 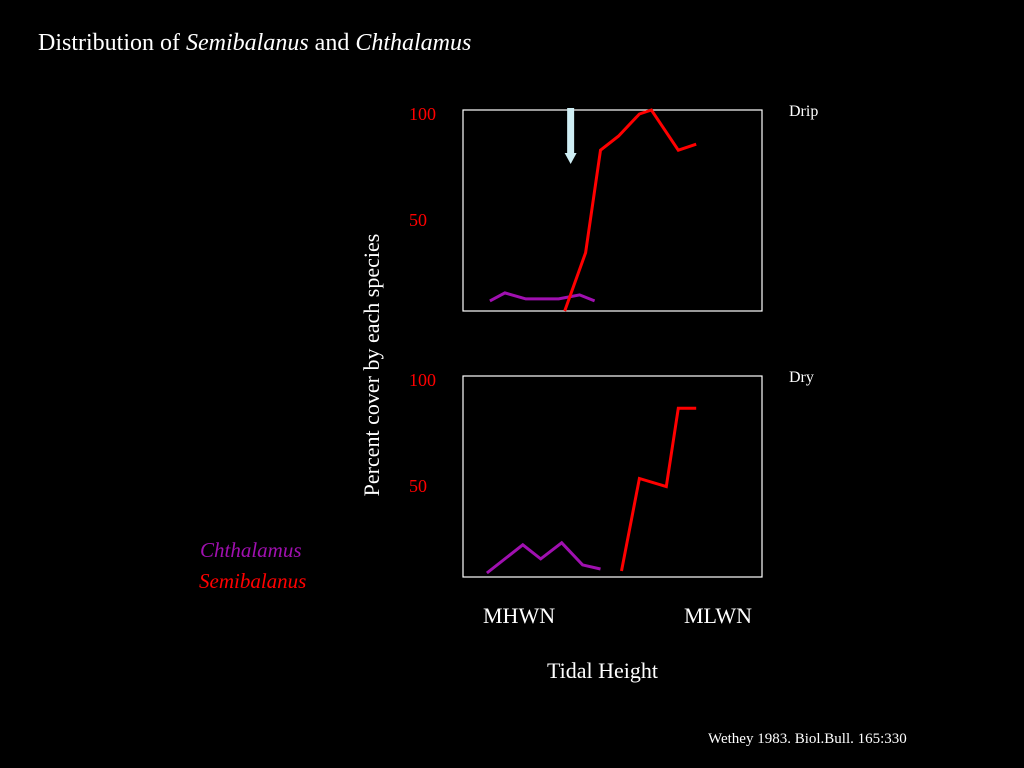 I want to click on citation: Wethey 1983. Biol.Bull. 165:330, so click(x=807, y=739).